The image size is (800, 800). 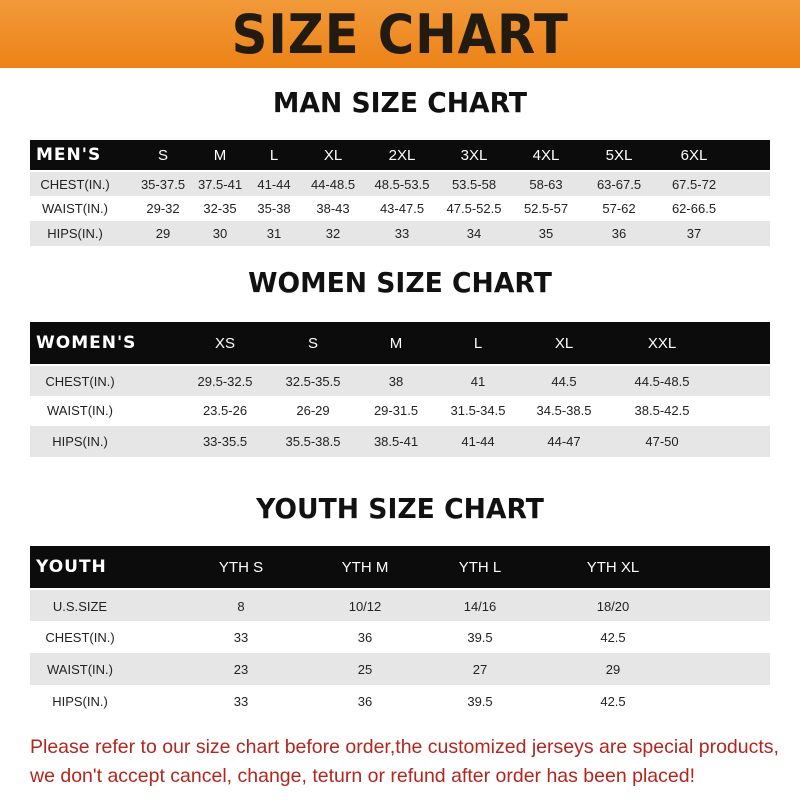 What do you see at coordinates (220, 208) in the screenshot?
I see `value-cell: 32-35` at bounding box center [220, 208].